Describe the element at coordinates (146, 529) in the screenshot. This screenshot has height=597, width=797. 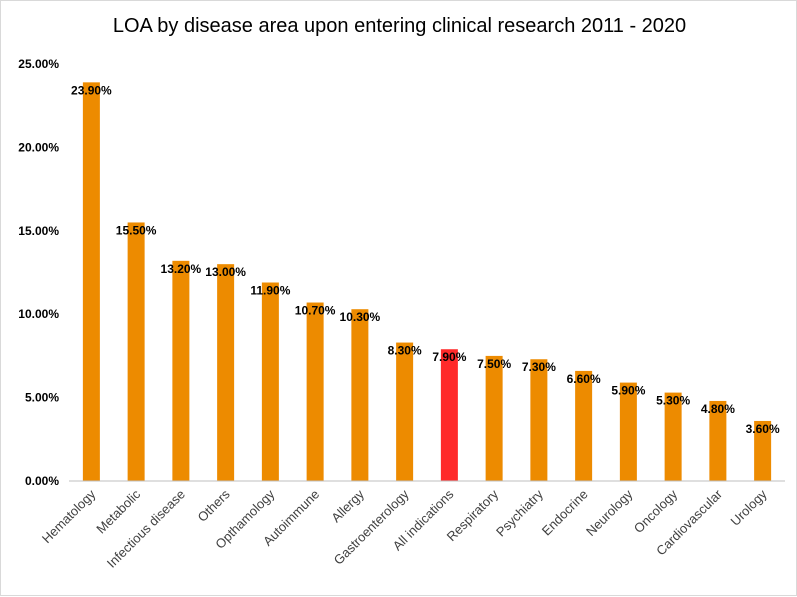
I see `x-tick-label: Infectious disease` at that location.